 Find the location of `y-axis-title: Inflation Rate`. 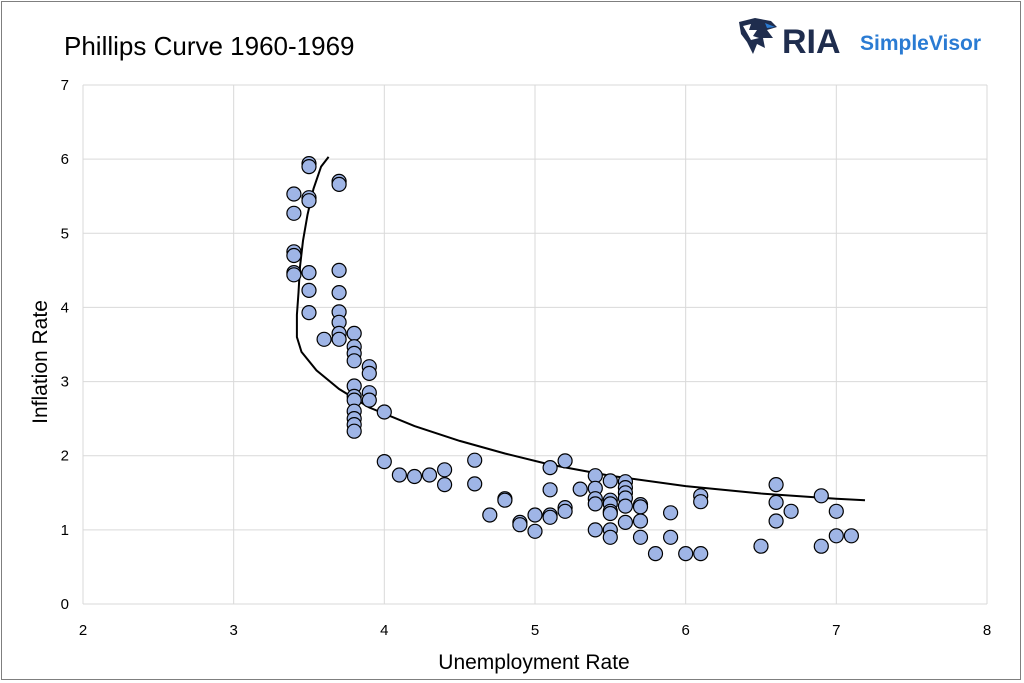

y-axis-title: Inflation Rate is located at coordinates (40, 362).